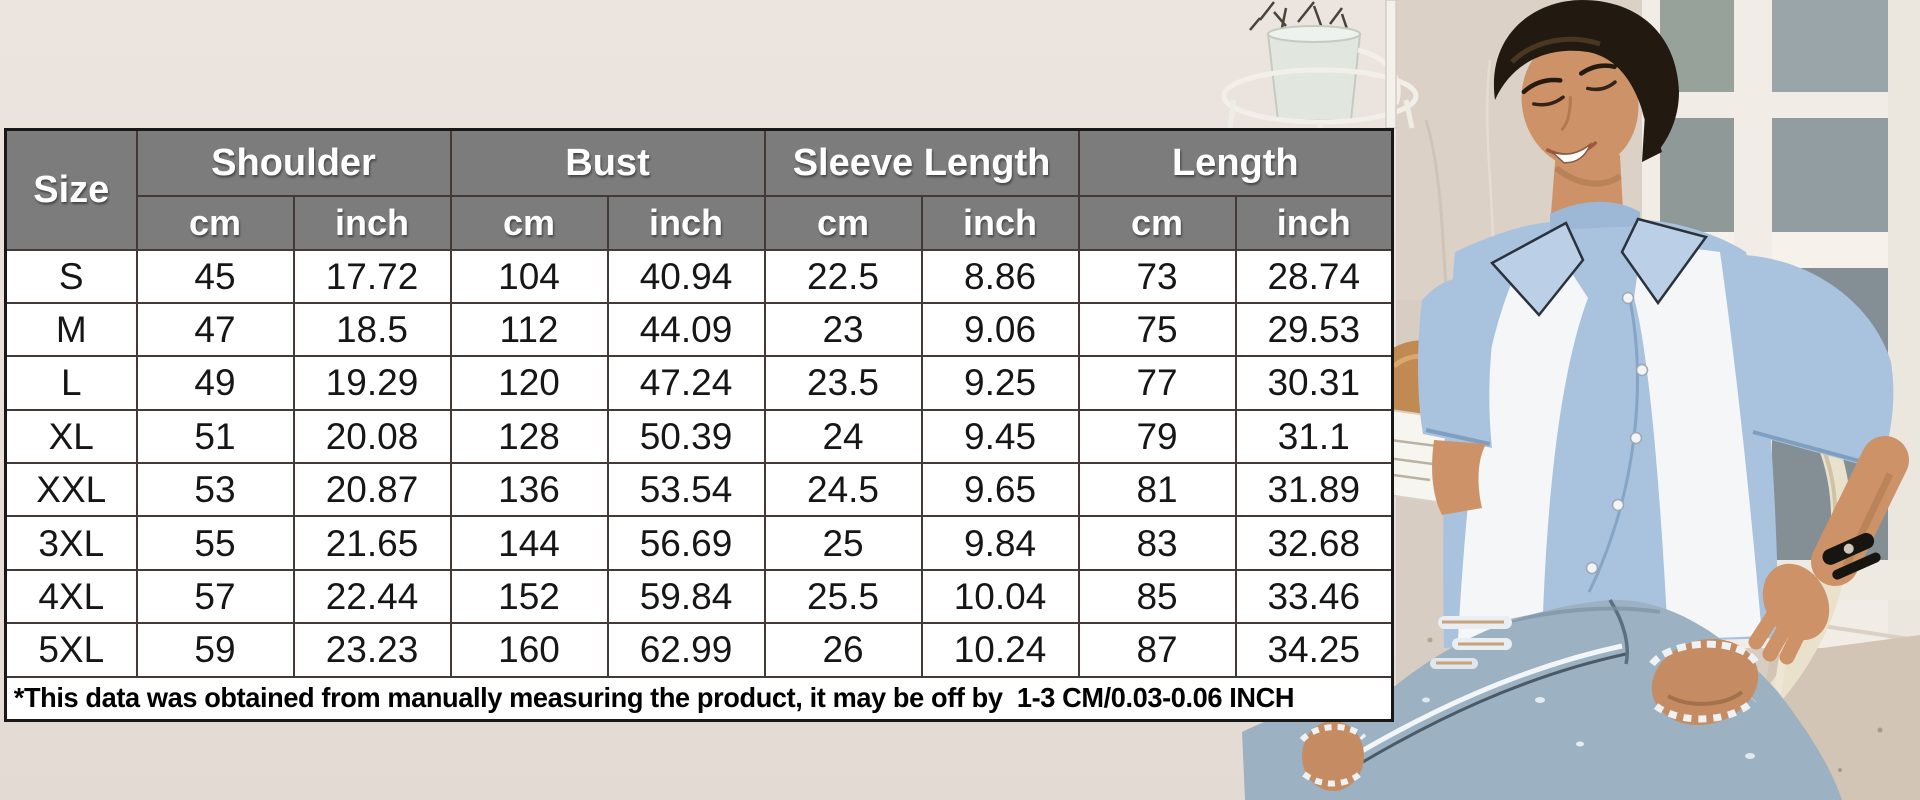 This screenshot has width=1920, height=800. What do you see at coordinates (372, 650) in the screenshot?
I see `measurement-cell: 23.23` at bounding box center [372, 650].